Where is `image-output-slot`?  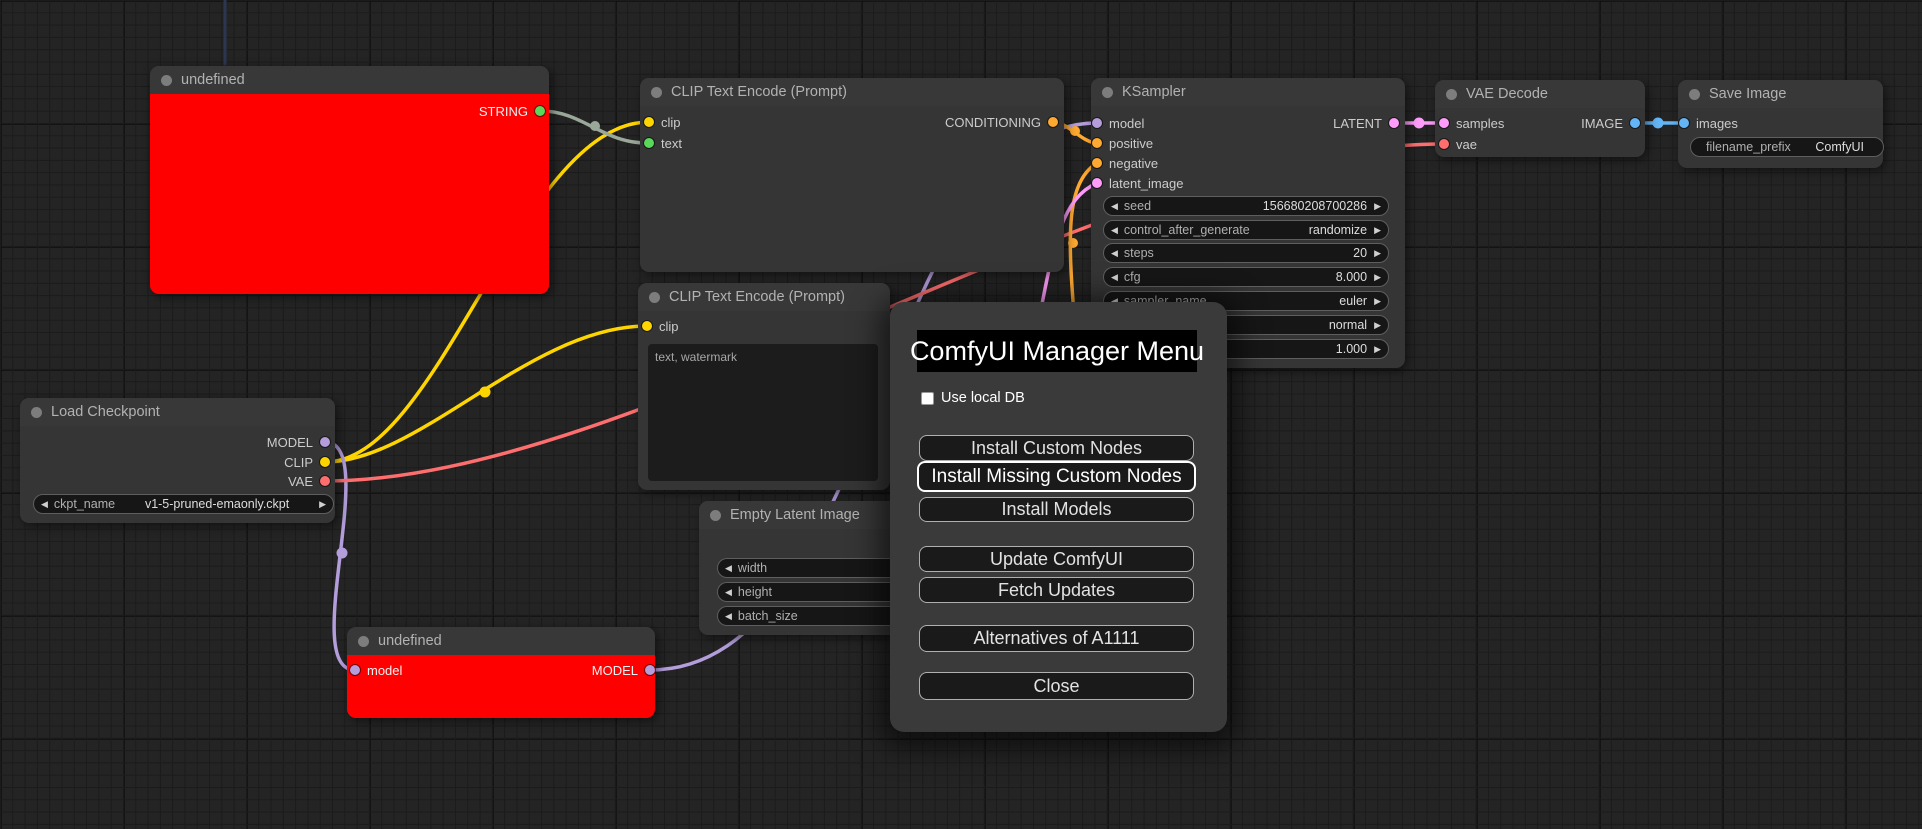
image-output-slot is located at coordinates (1635, 123).